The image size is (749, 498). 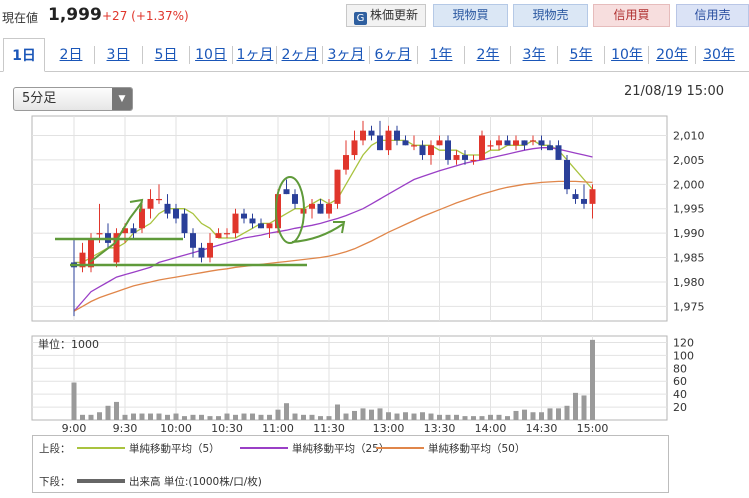 I want to click on tab-3: 5日, so click(x=166, y=55).